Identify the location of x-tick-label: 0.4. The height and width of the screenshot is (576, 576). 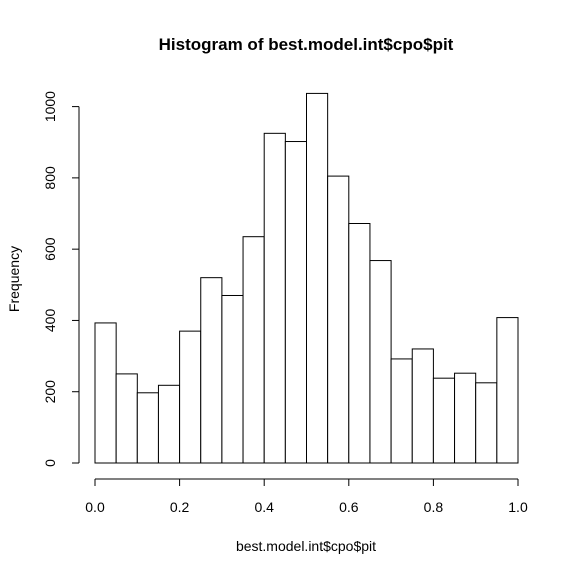
(264, 507).